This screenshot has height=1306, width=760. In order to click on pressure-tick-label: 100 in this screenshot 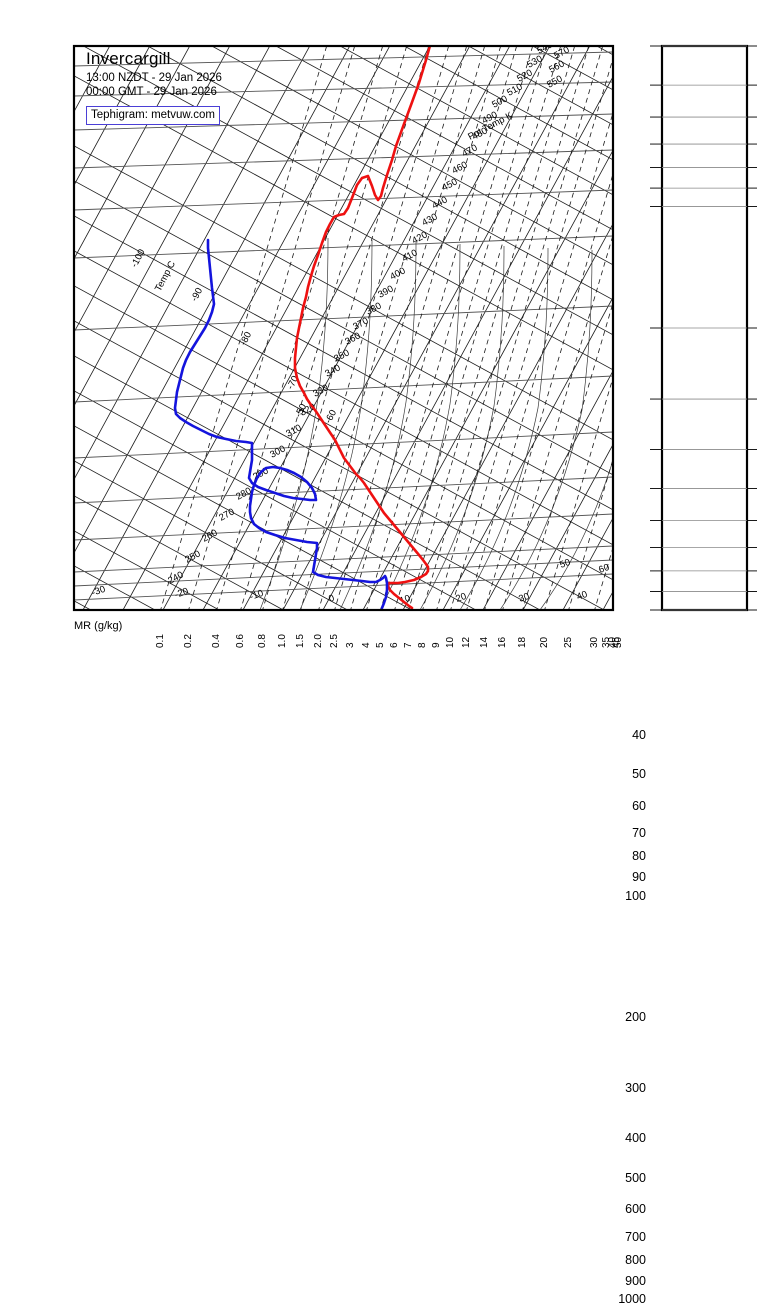, I will do `click(635, 895)`.